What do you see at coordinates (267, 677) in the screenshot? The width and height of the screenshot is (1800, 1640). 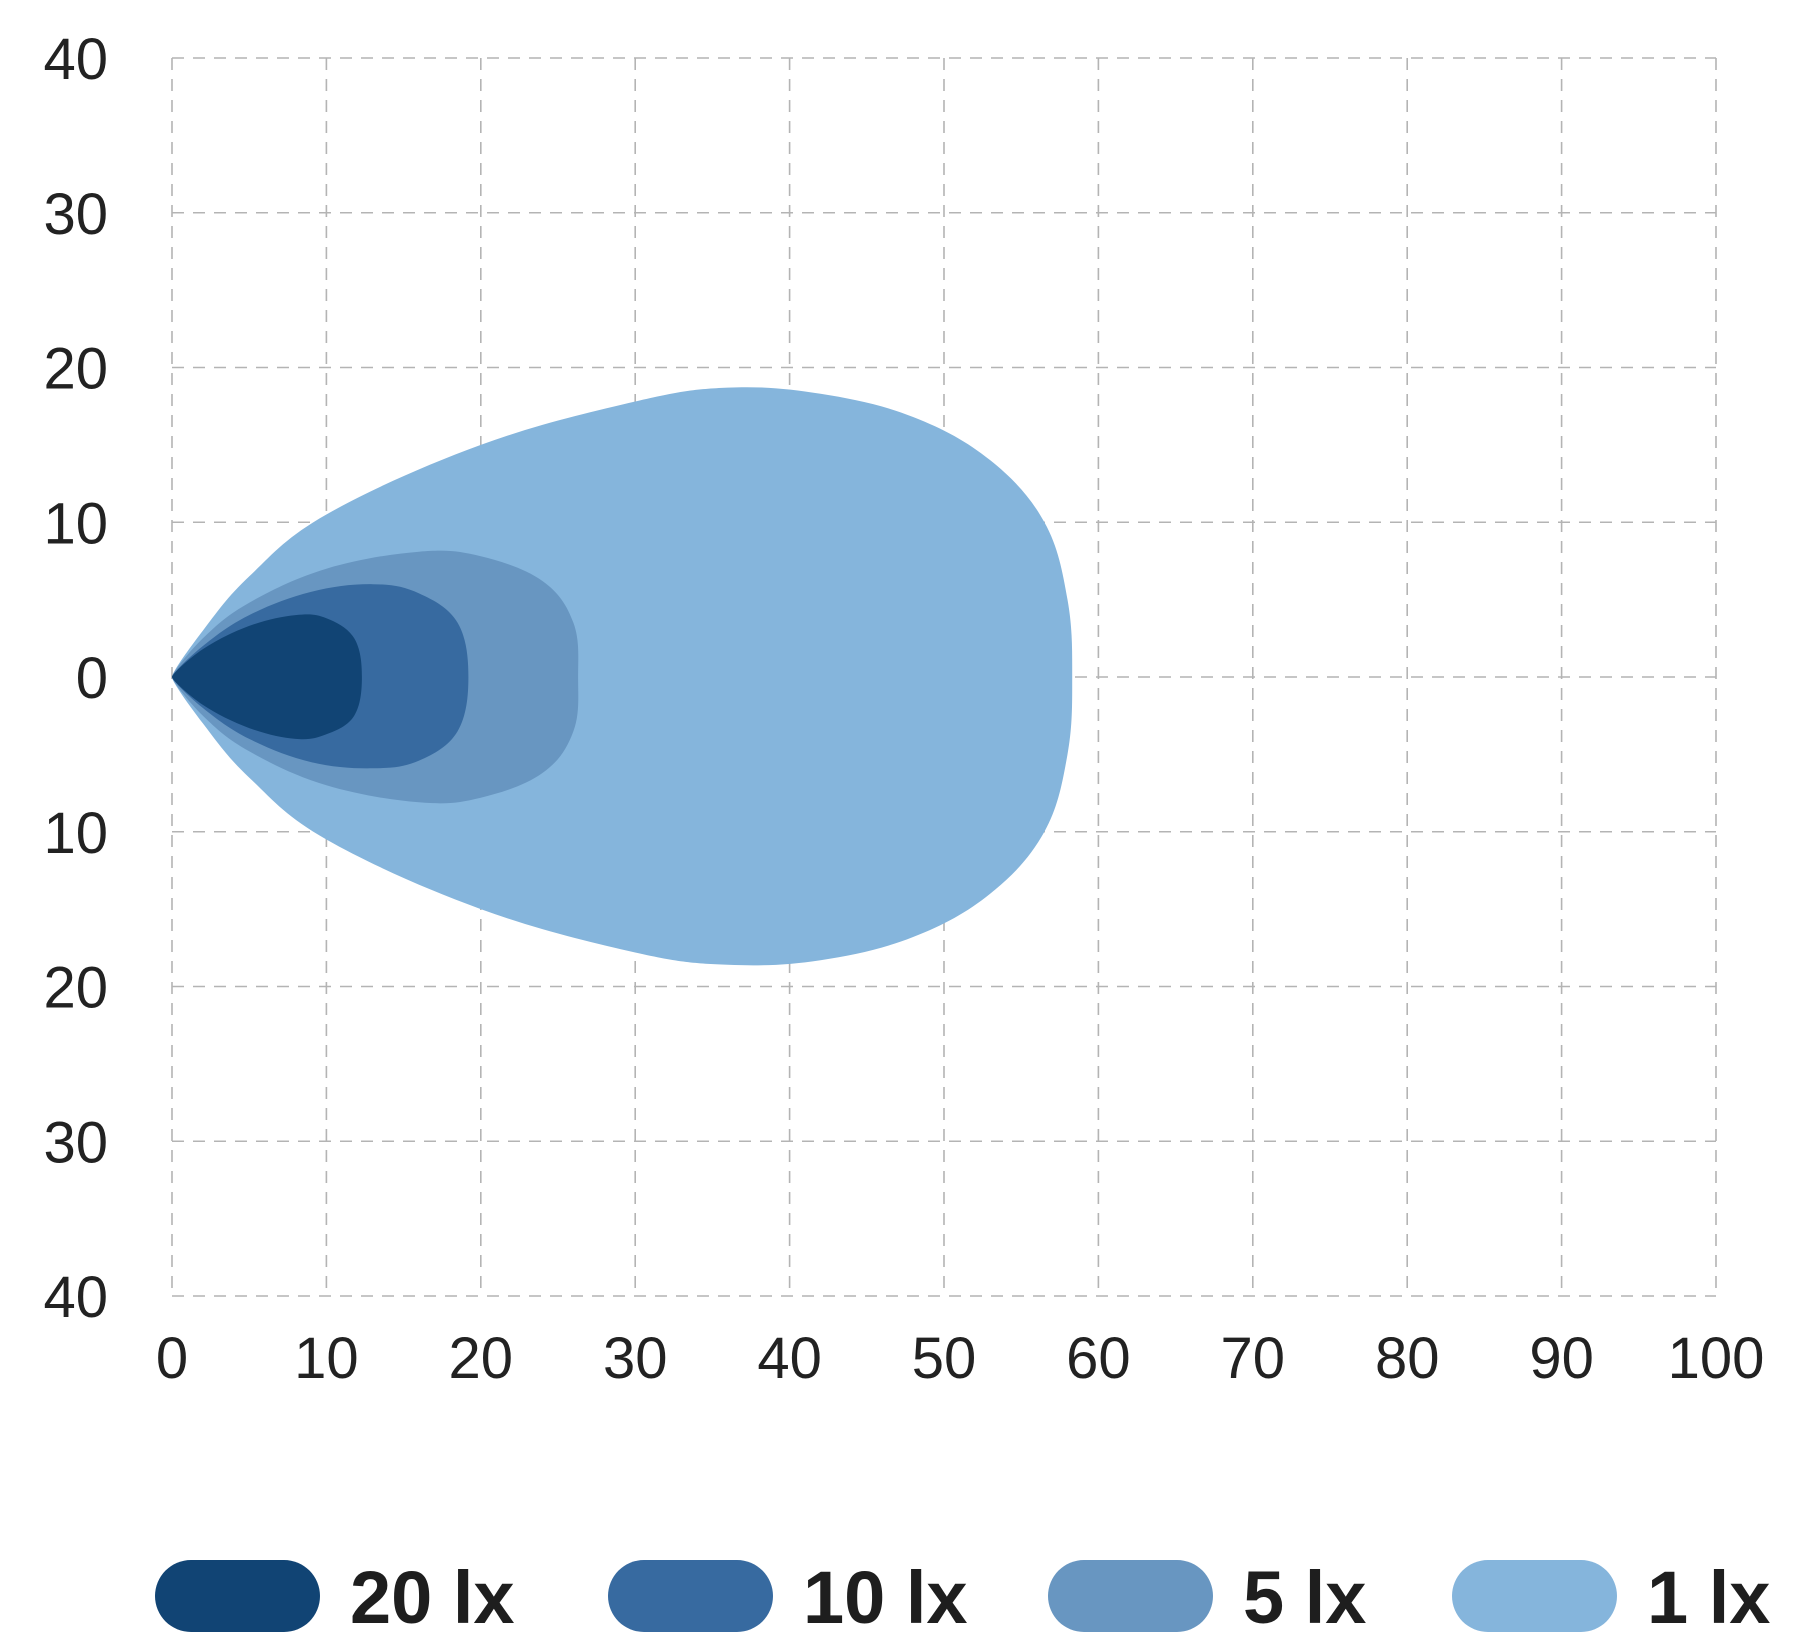 I see `isolux-area-20lx` at bounding box center [267, 677].